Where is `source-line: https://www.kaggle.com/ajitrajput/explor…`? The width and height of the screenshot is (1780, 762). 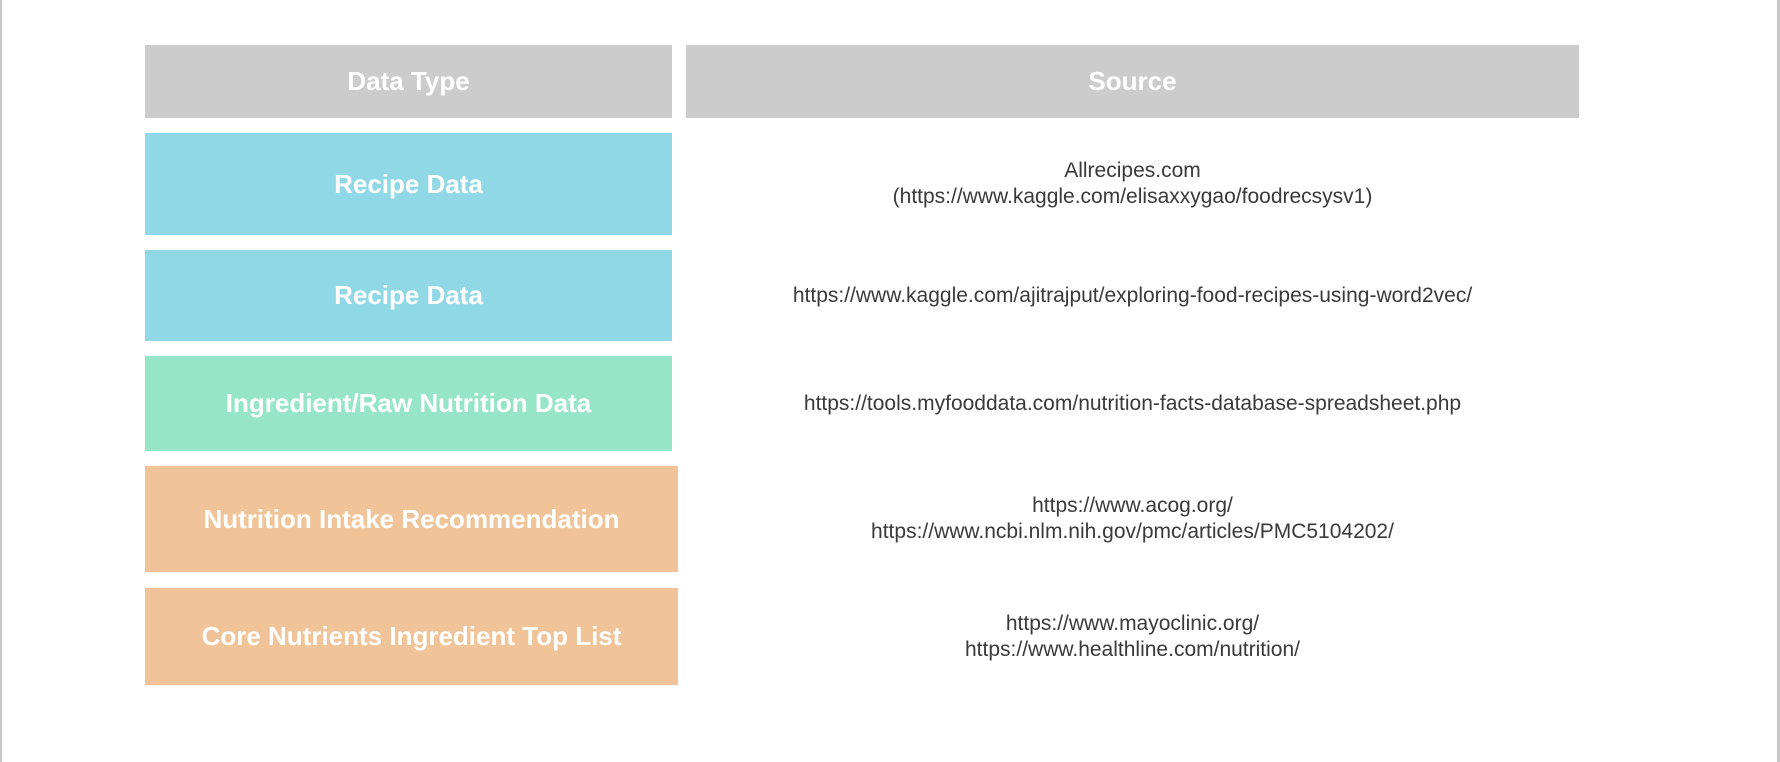
source-line: https://www.kaggle.com/ajitrajput/explor… is located at coordinates (1132, 295).